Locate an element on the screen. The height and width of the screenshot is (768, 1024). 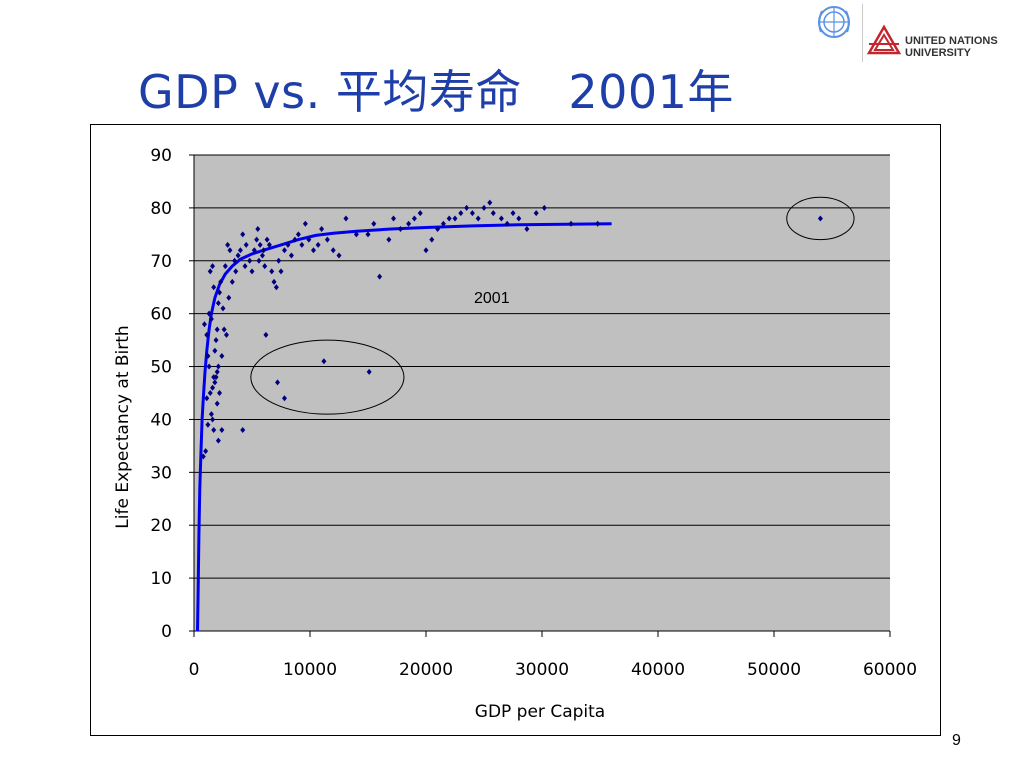
y-tick-label: 60 is located at coordinates (161, 315).